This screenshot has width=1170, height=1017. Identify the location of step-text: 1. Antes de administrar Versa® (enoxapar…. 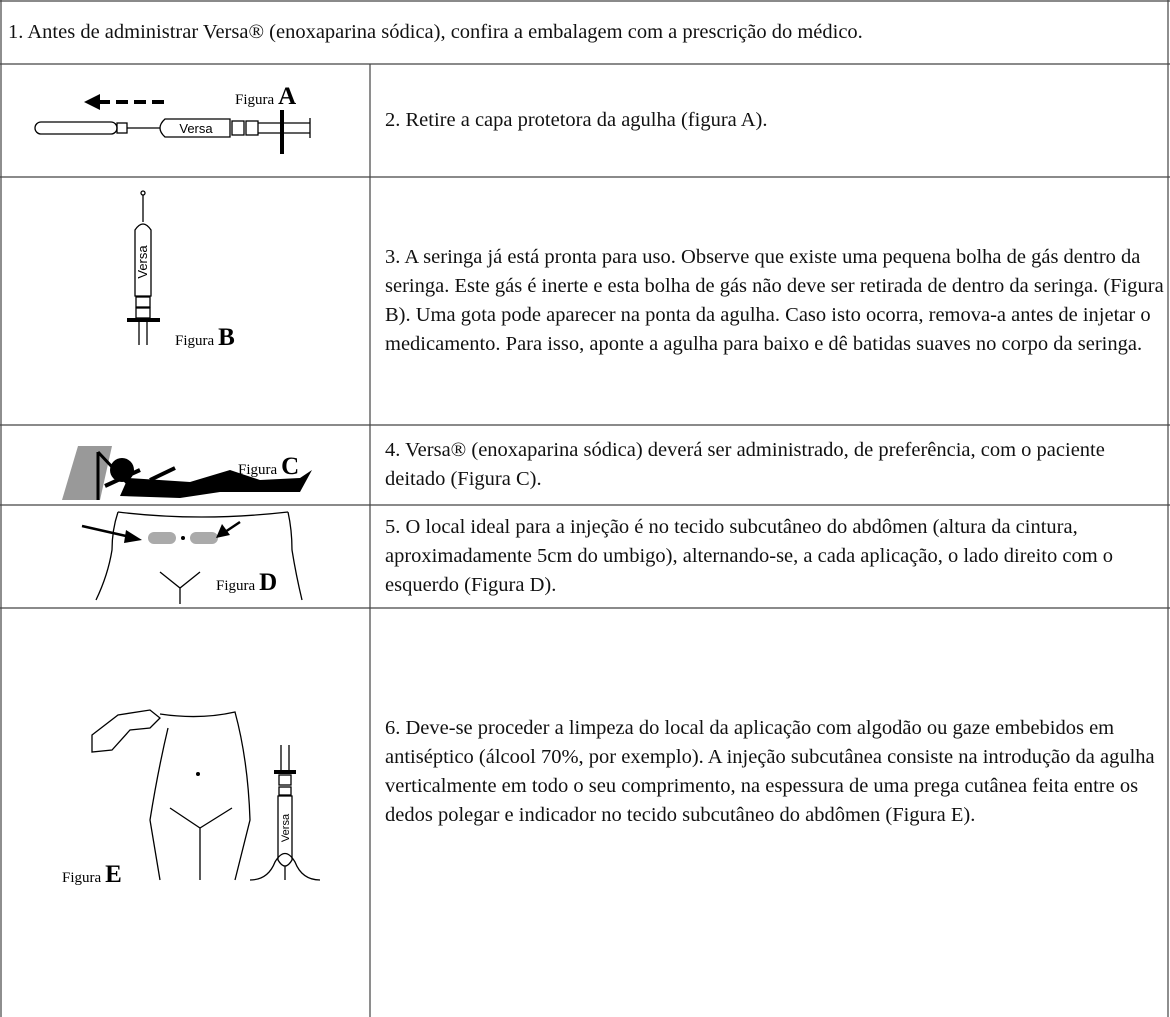
(435, 32).